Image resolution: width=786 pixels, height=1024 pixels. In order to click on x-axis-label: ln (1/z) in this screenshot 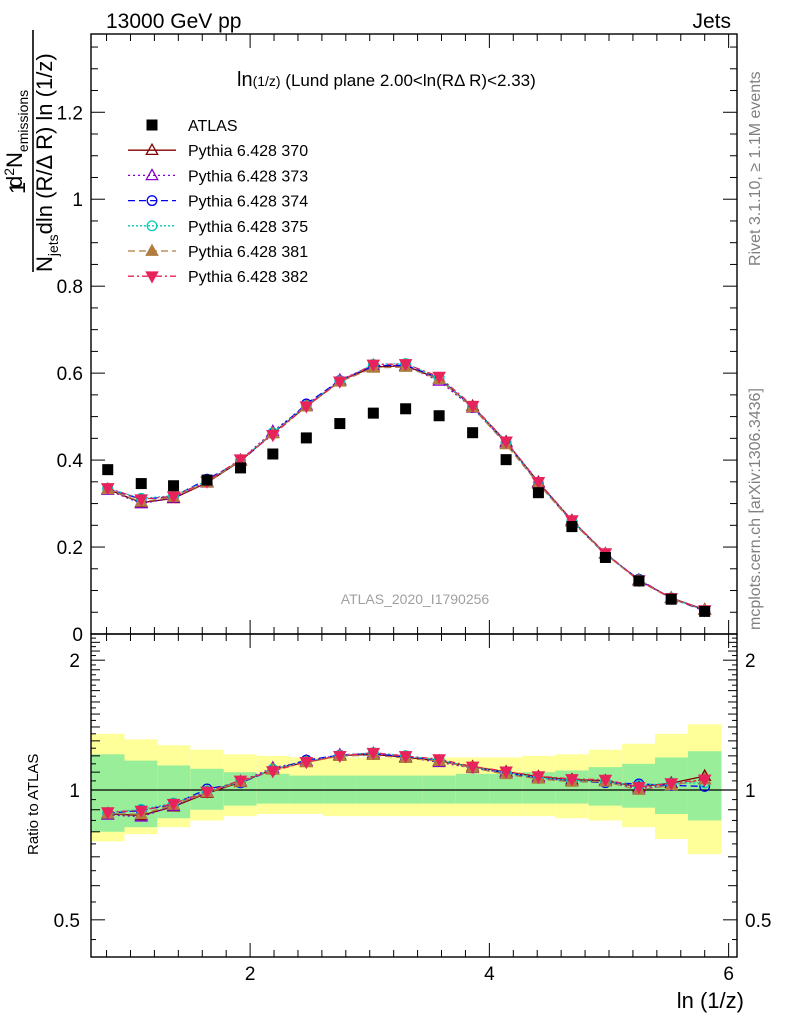, I will do `click(710, 1000)`.